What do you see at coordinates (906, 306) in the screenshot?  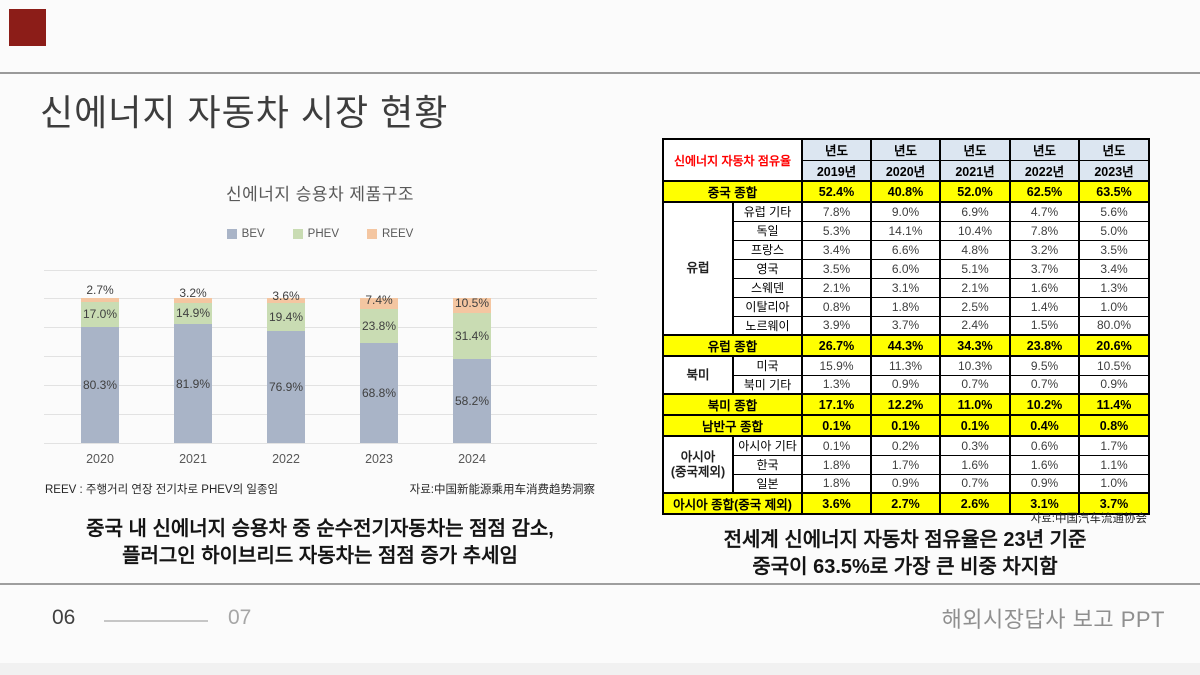 I see `region-value-1: 1.8%` at bounding box center [906, 306].